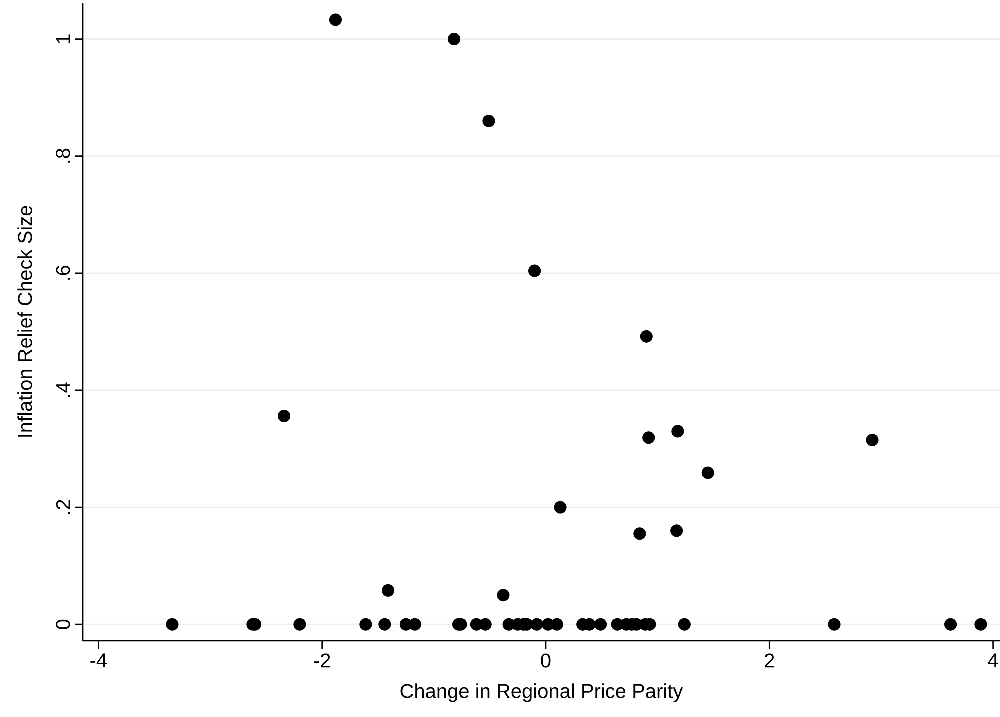 Image resolution: width=1000 pixels, height=717 pixels. I want to click on y-tick-label: .6, so click(63, 273).